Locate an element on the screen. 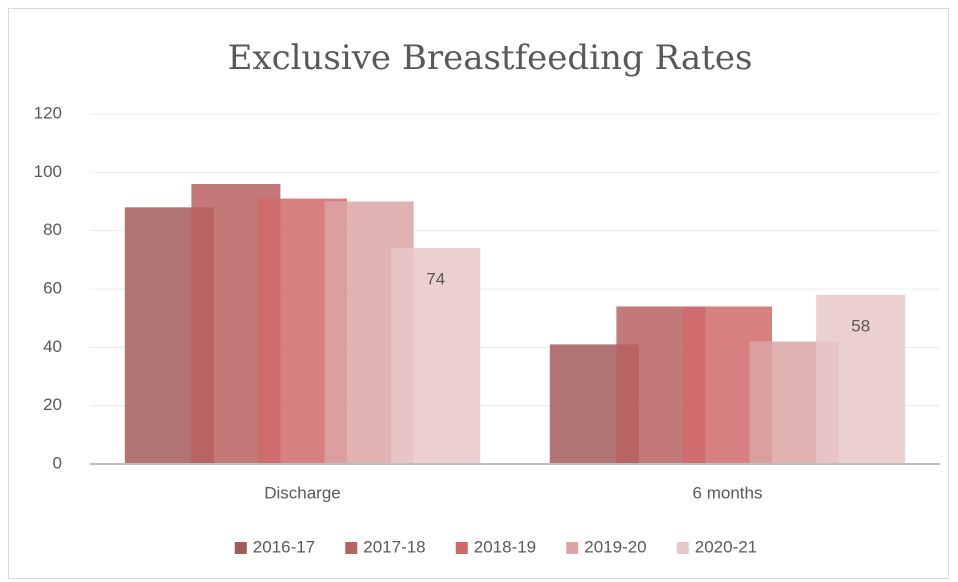  y-tick-label: 0 is located at coordinates (57, 462).